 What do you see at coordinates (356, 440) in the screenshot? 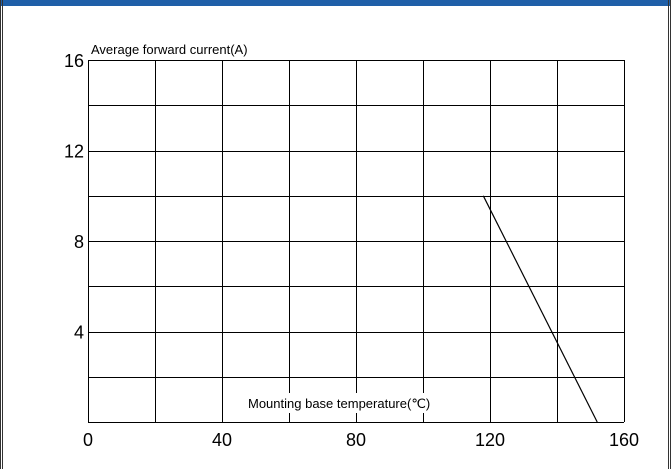
I see `x-tick-label-2: 80` at bounding box center [356, 440].